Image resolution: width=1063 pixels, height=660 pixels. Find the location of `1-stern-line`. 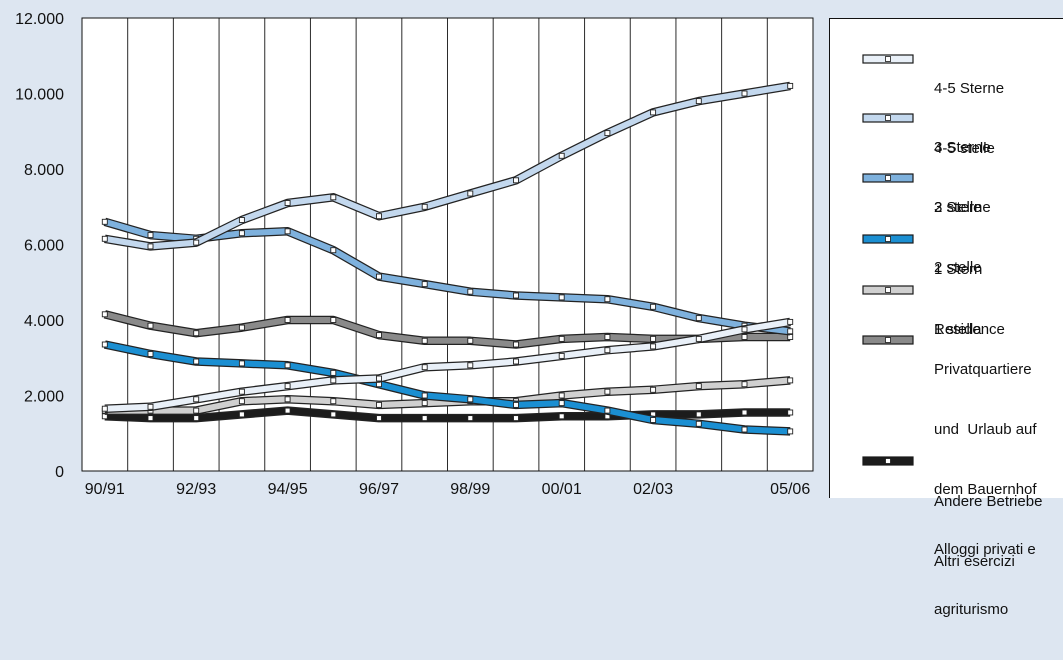

1-stern-line is located at coordinates (447, 388).